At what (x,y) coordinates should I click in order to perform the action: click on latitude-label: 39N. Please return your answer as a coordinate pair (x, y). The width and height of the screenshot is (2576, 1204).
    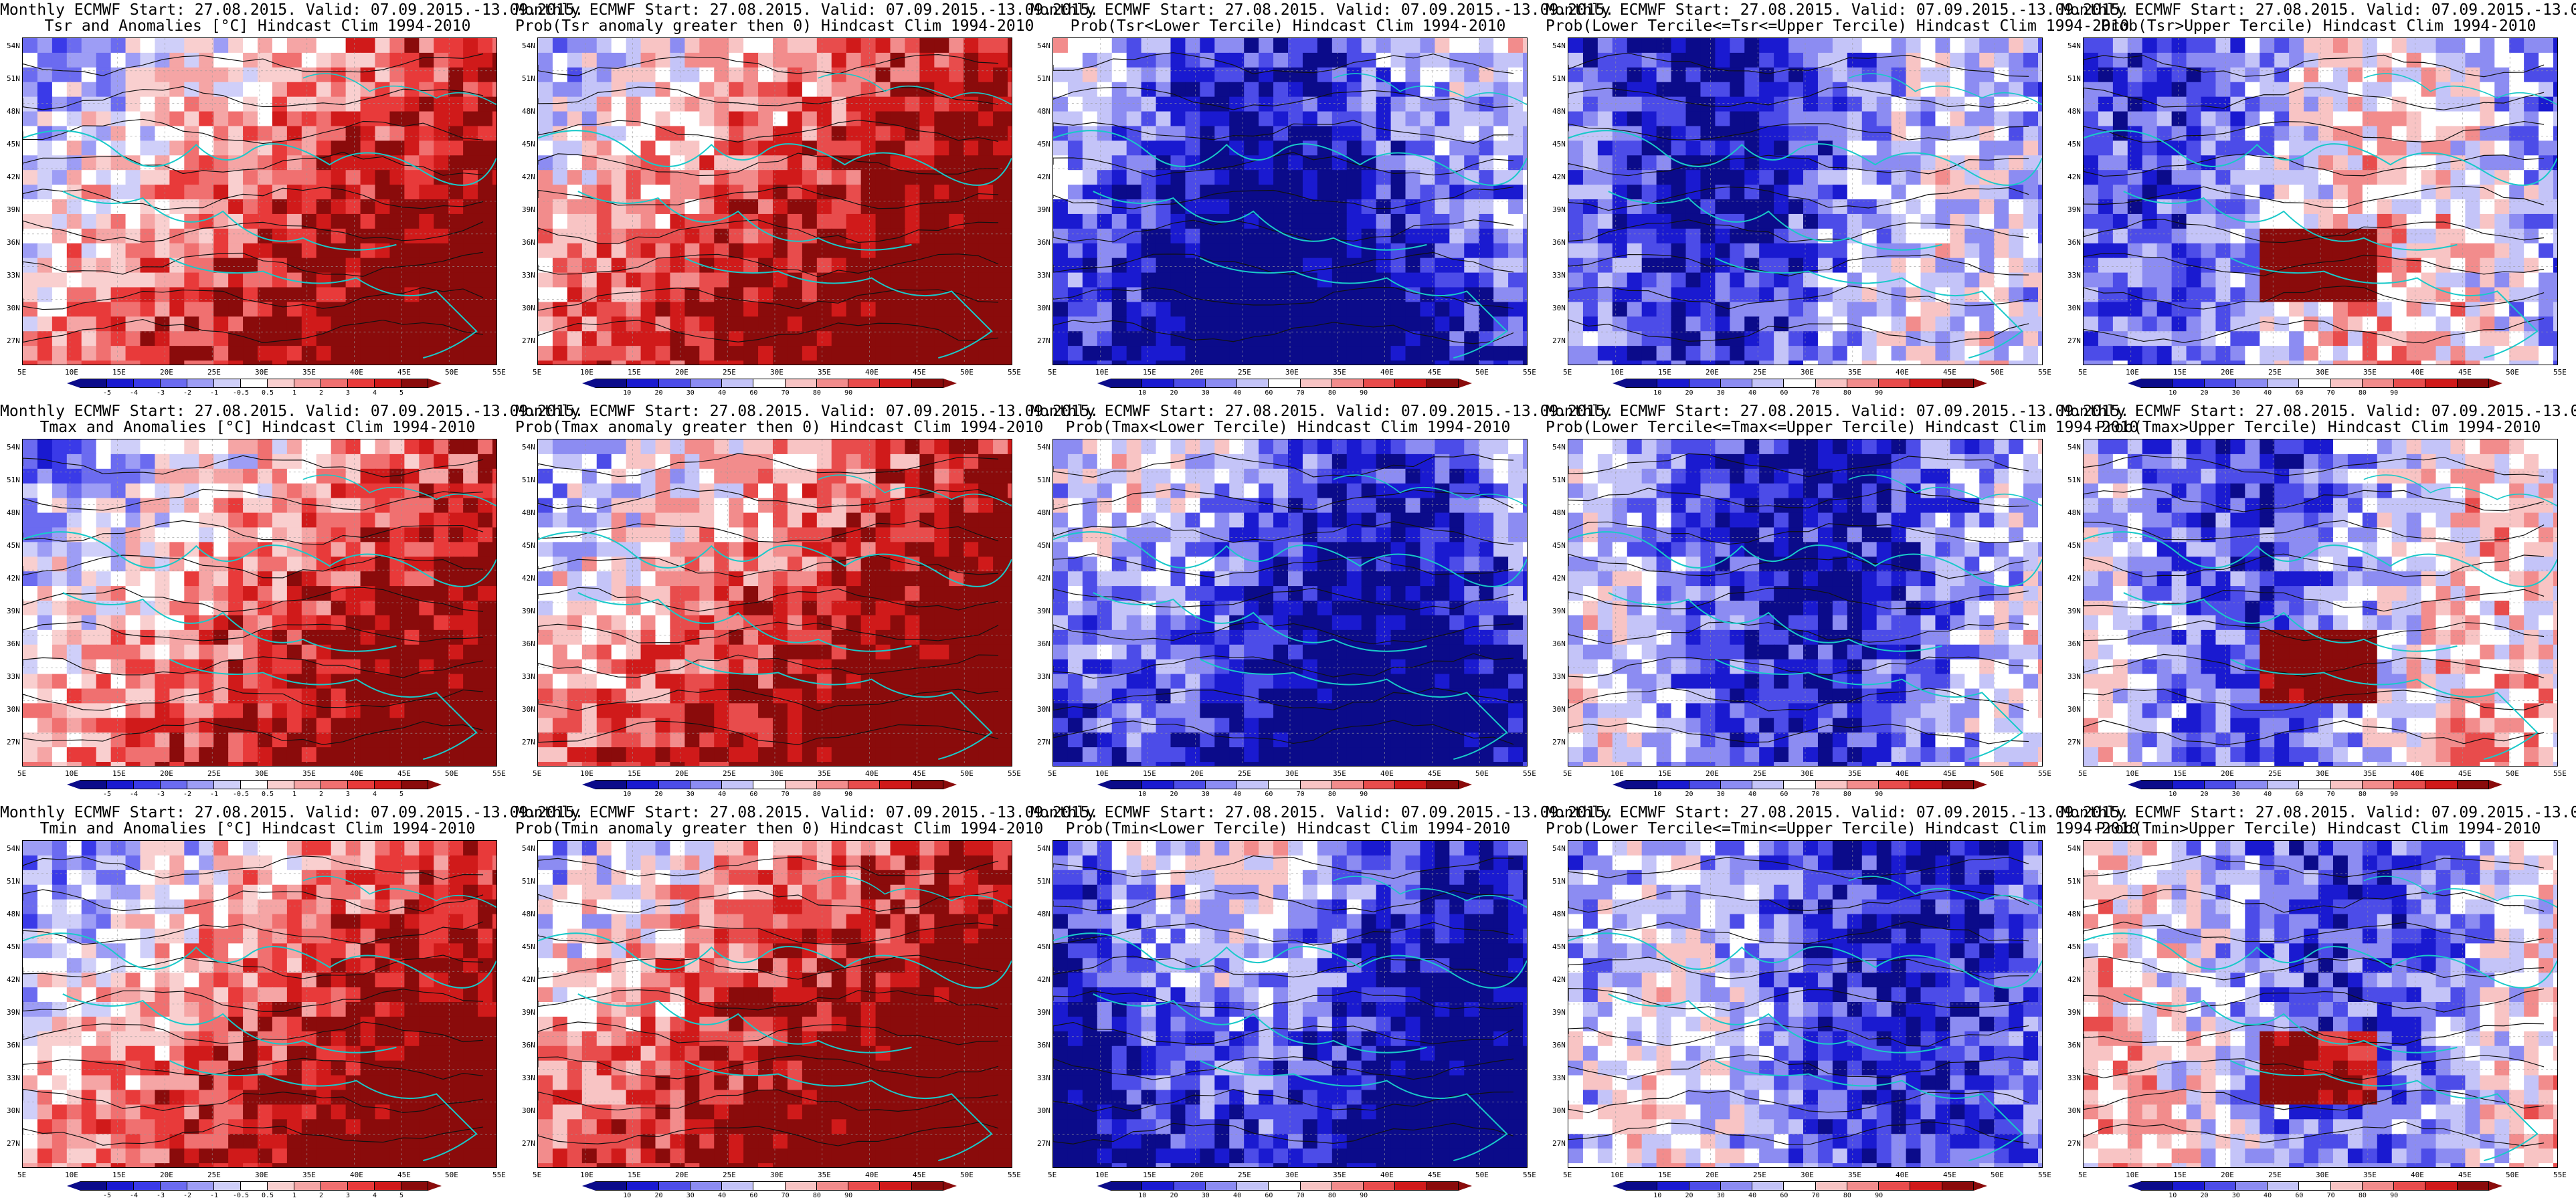
    Looking at the image, I should click on (528, 1012).